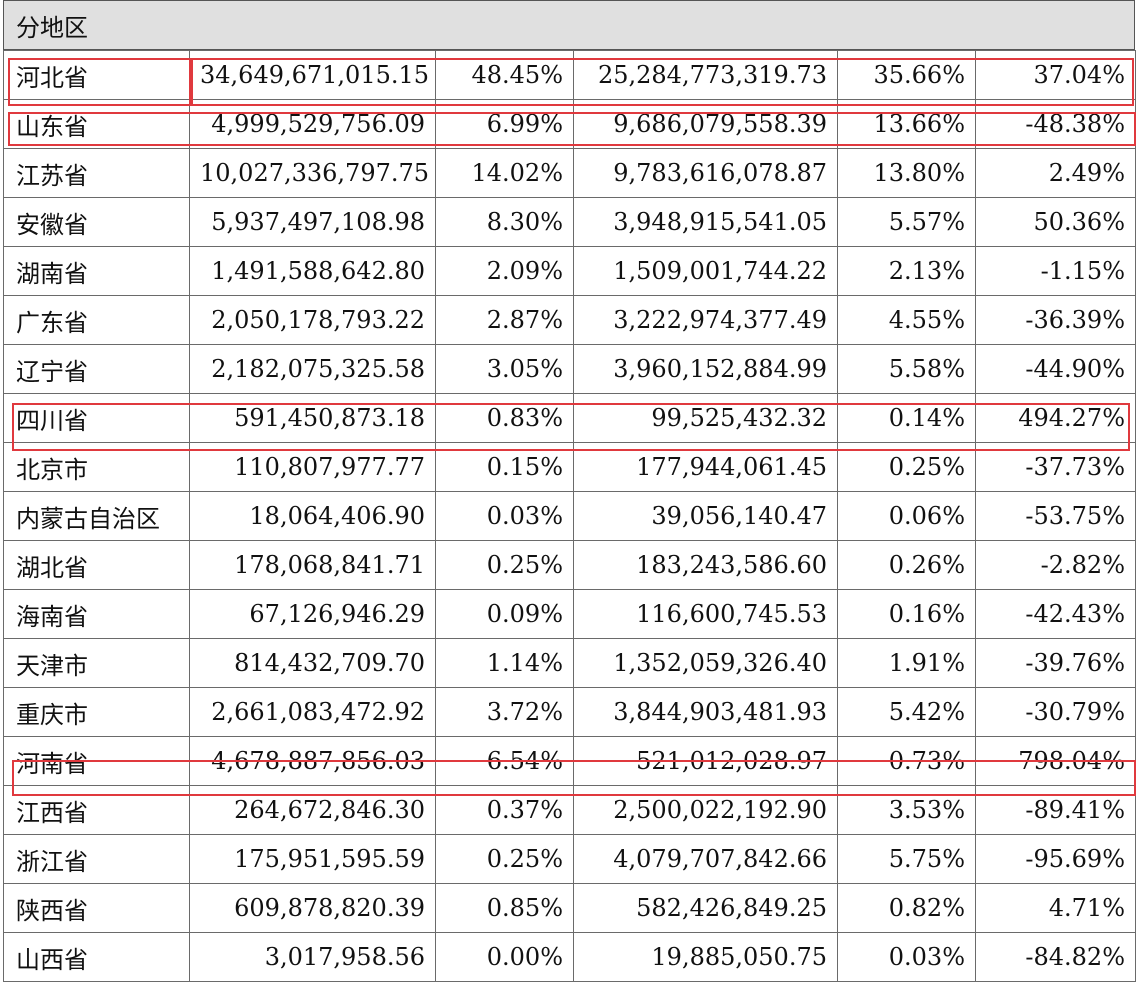  What do you see at coordinates (1055, 663) in the screenshot?
I see `yoy-change-cell: -39.76%` at bounding box center [1055, 663].